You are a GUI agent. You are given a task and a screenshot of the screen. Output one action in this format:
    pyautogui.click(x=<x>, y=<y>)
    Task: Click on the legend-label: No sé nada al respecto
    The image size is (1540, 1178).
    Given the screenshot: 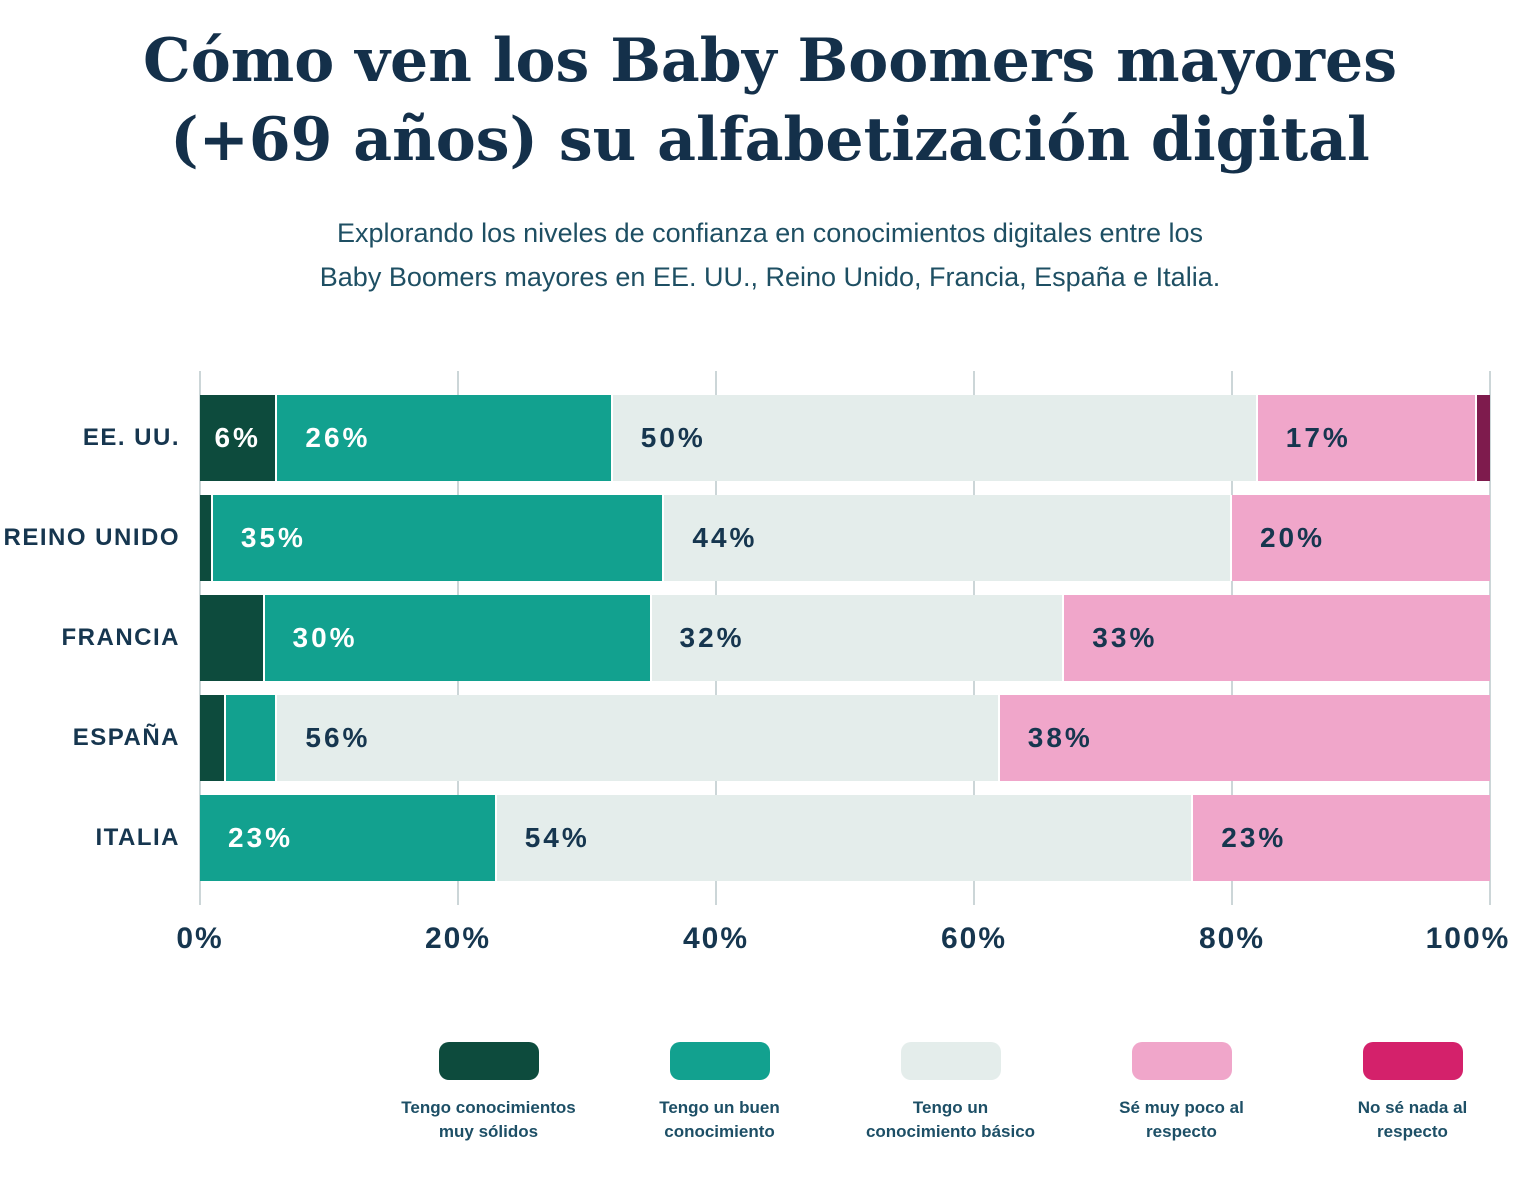 What is the action you would take?
    pyautogui.click(x=1412, y=1119)
    